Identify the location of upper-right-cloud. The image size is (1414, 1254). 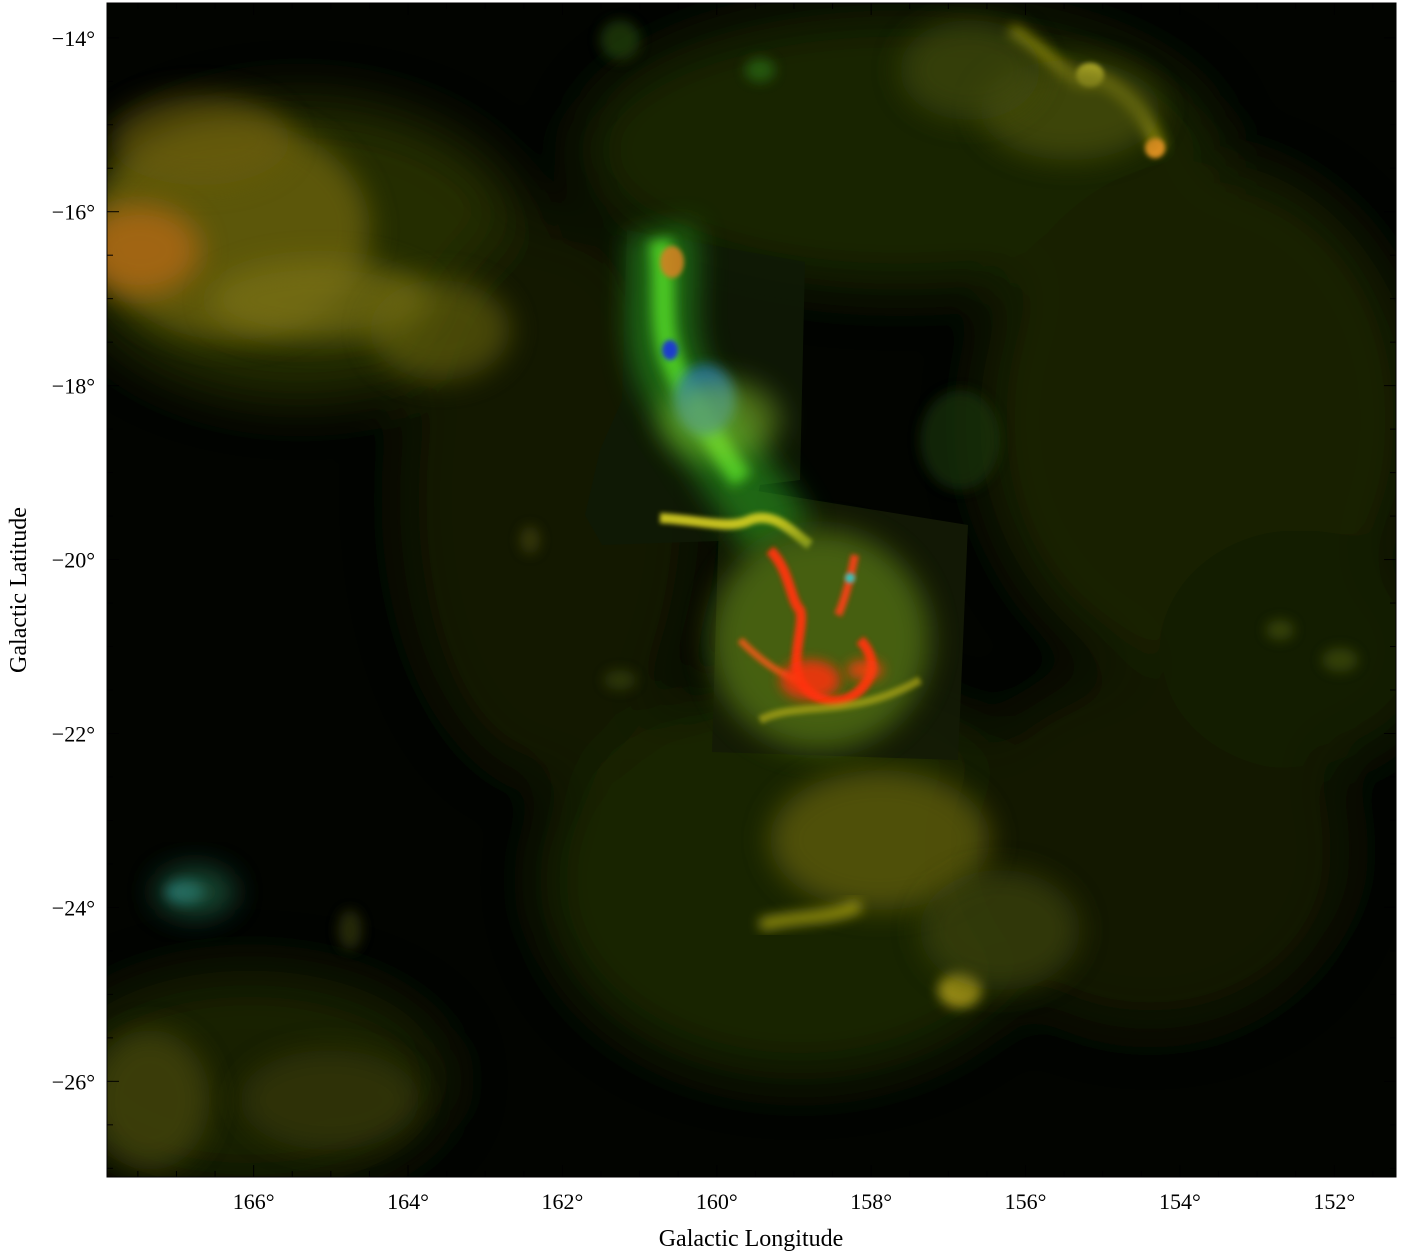
(1033, 90).